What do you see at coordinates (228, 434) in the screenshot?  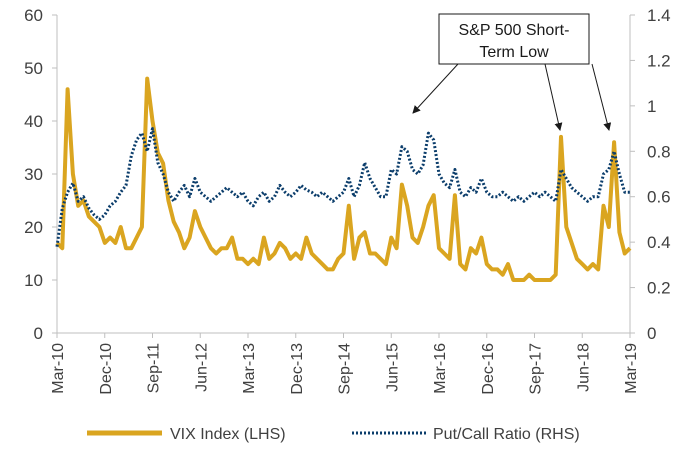 I see `legend-label-vix: VIX Index (LHS)` at bounding box center [228, 434].